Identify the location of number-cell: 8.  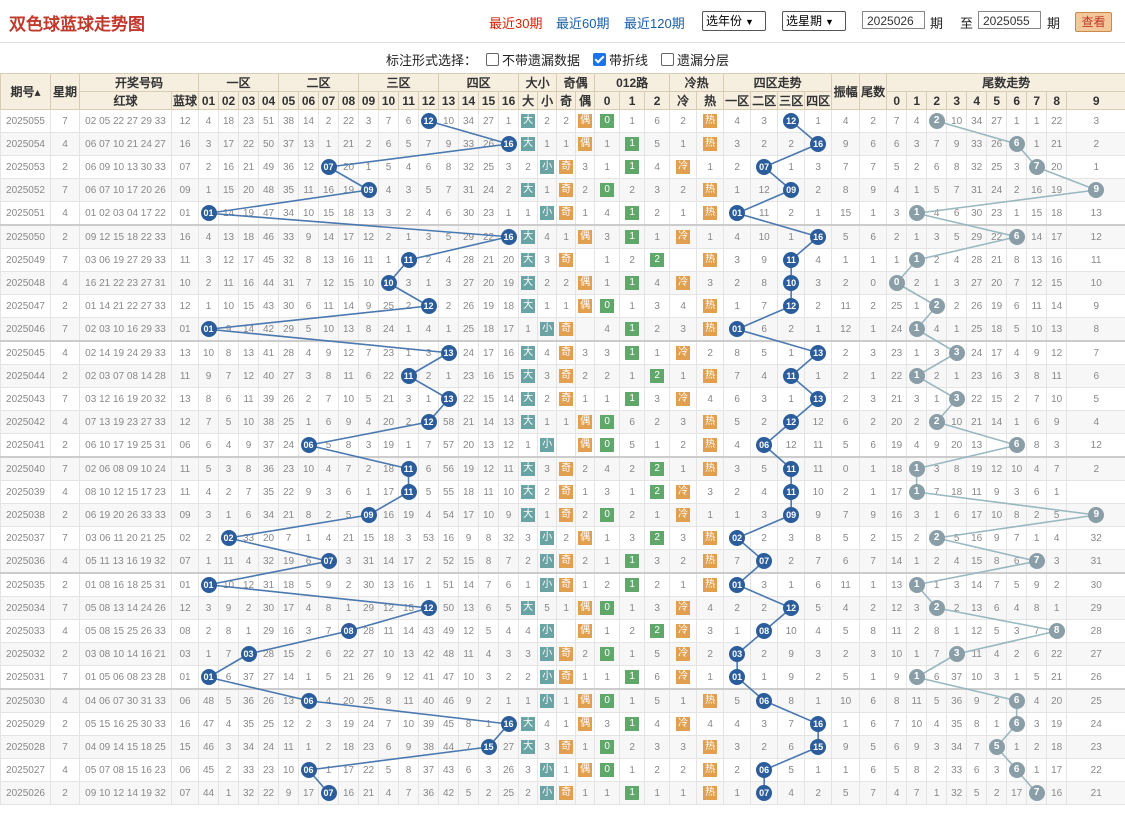
(369, 329).